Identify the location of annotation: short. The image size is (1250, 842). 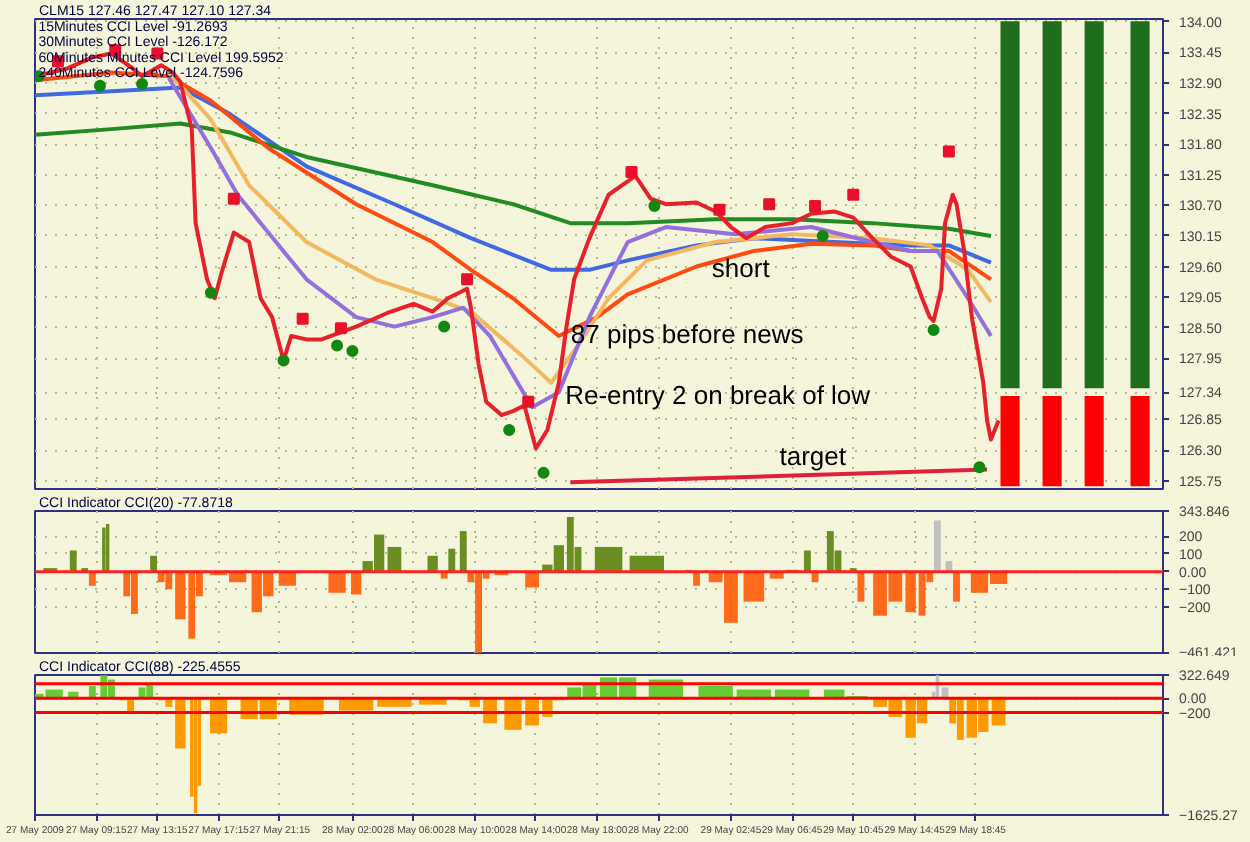
(741, 268).